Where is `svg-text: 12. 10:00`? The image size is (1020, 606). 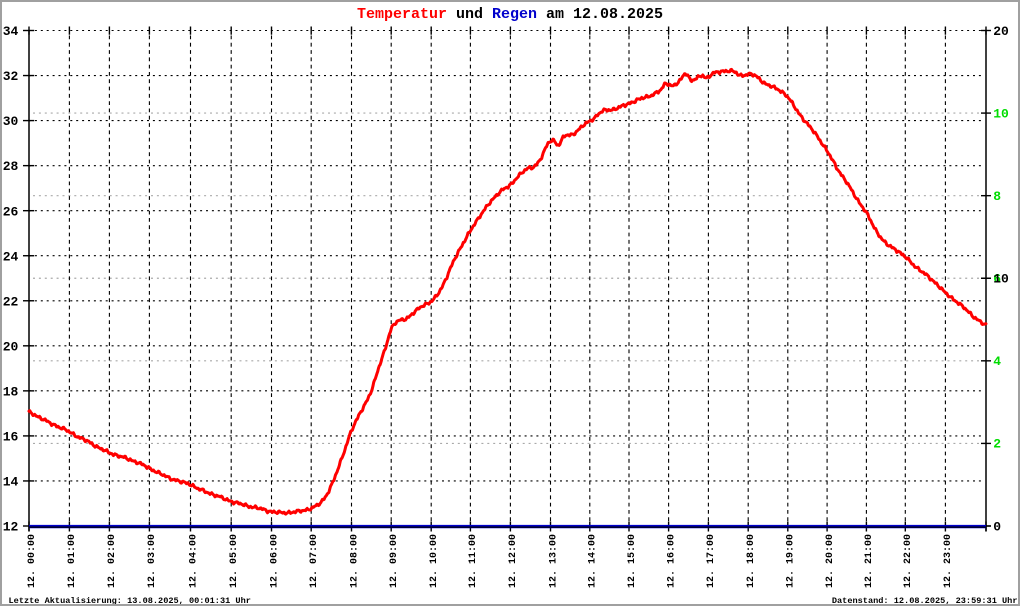
svg-text: 12. 10:00 is located at coordinates (434, 561).